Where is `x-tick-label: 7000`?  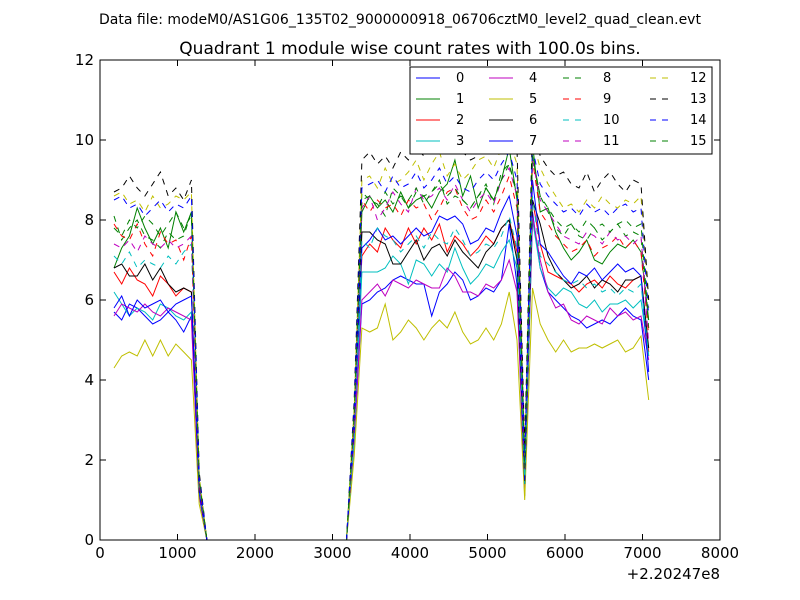
x-tick-label: 7000 is located at coordinates (642, 553).